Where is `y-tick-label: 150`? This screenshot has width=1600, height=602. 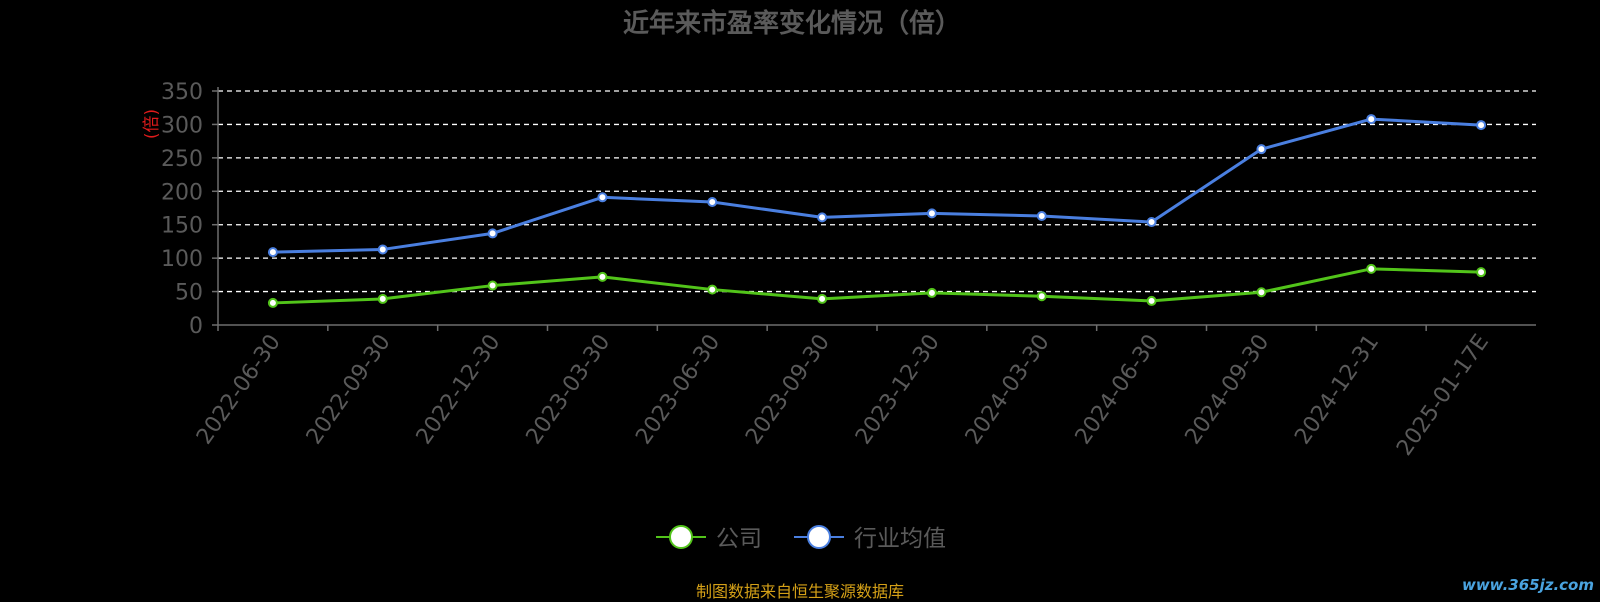 y-tick-label: 150 is located at coordinates (182, 226).